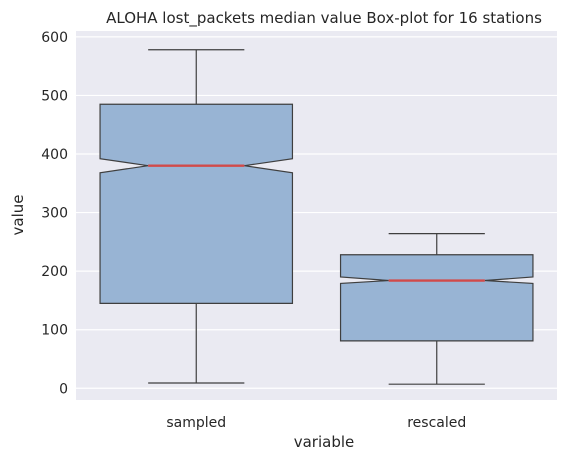 Image resolution: width=581 pixels, height=463 pixels. Describe the element at coordinates (54, 38) in the screenshot. I see `y-tick-label-600: 600` at that location.